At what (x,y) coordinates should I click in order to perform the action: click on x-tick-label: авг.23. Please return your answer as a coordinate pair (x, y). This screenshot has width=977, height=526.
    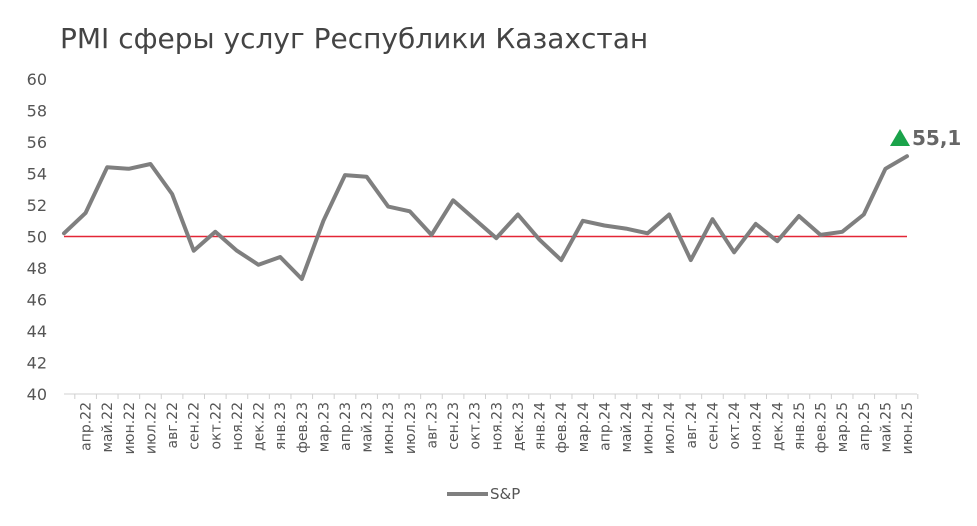
    Looking at the image, I should click on (432, 425).